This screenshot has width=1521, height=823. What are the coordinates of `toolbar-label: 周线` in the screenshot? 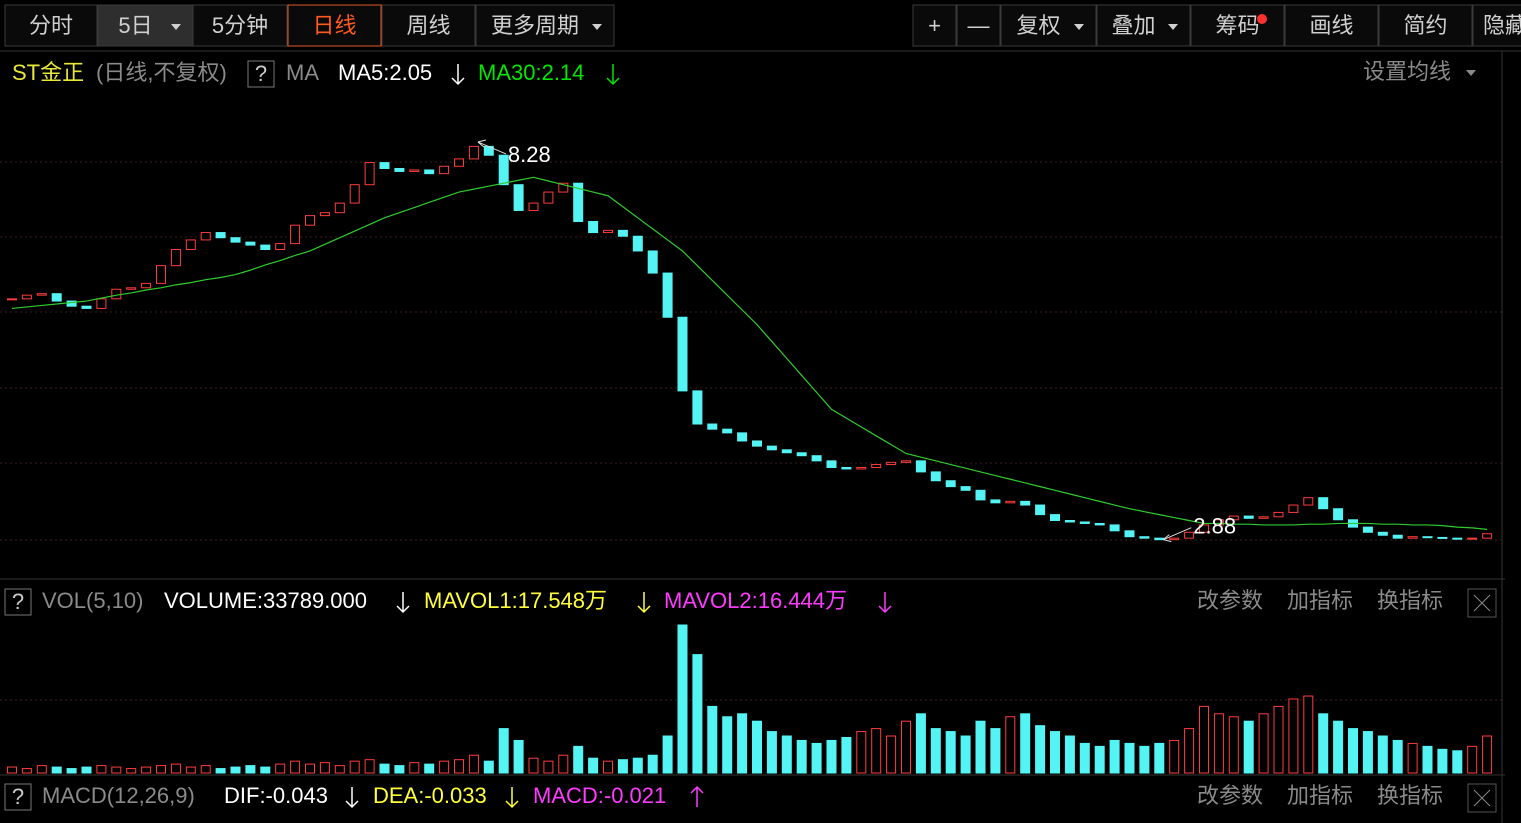 It's located at (428, 25).